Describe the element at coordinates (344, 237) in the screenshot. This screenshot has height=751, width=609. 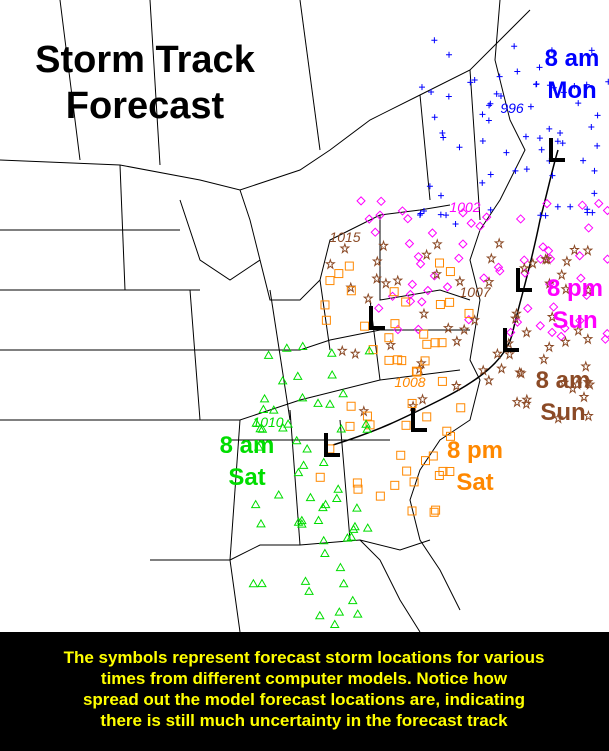
I see `pressure-label: 1015` at that location.